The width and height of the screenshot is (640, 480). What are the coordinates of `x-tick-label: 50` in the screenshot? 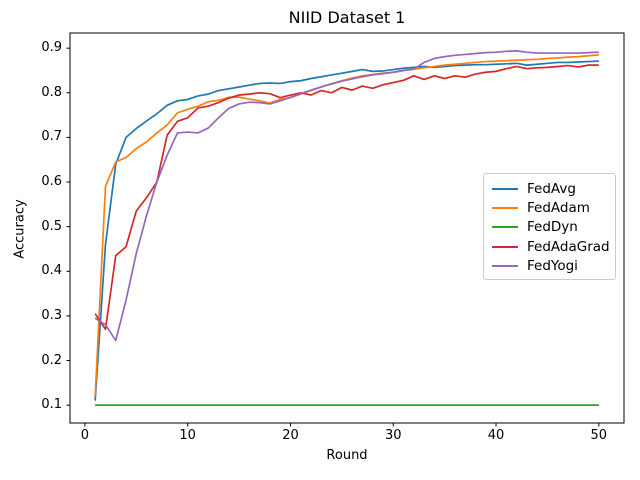 It's located at (599, 435).